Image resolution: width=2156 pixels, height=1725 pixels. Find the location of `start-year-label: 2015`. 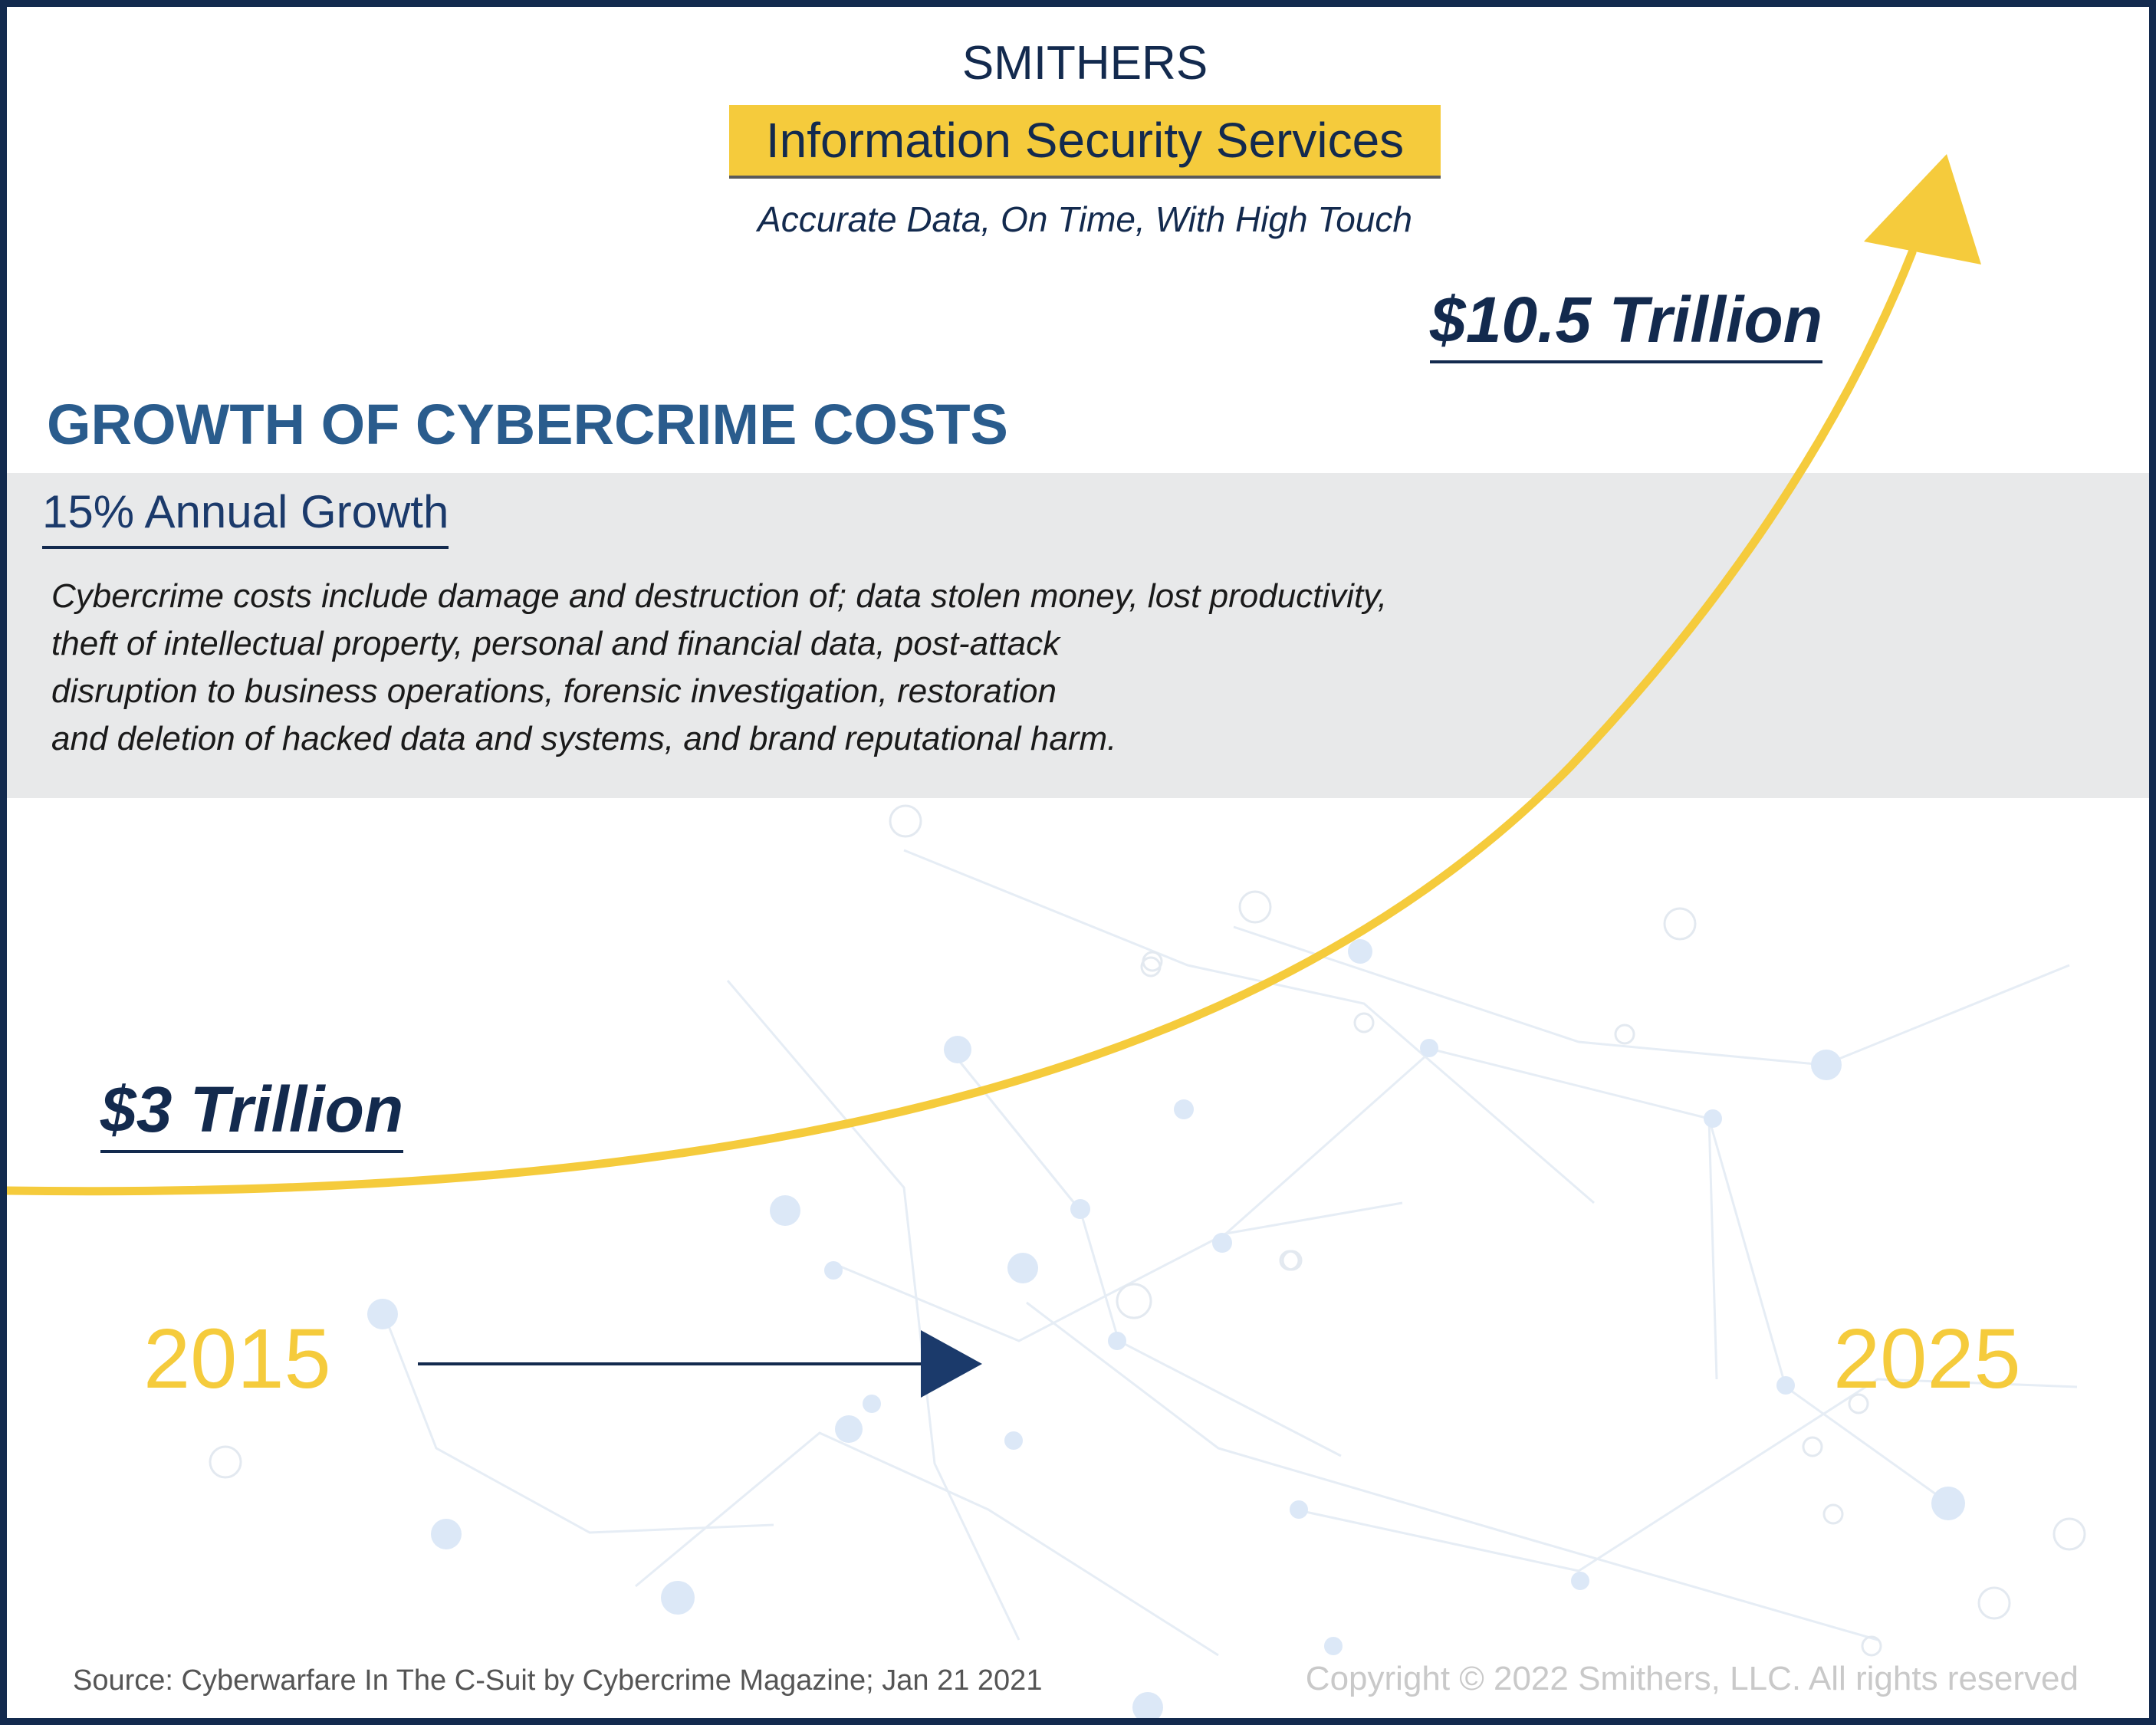

start-year-label: 2015 is located at coordinates (237, 1359).